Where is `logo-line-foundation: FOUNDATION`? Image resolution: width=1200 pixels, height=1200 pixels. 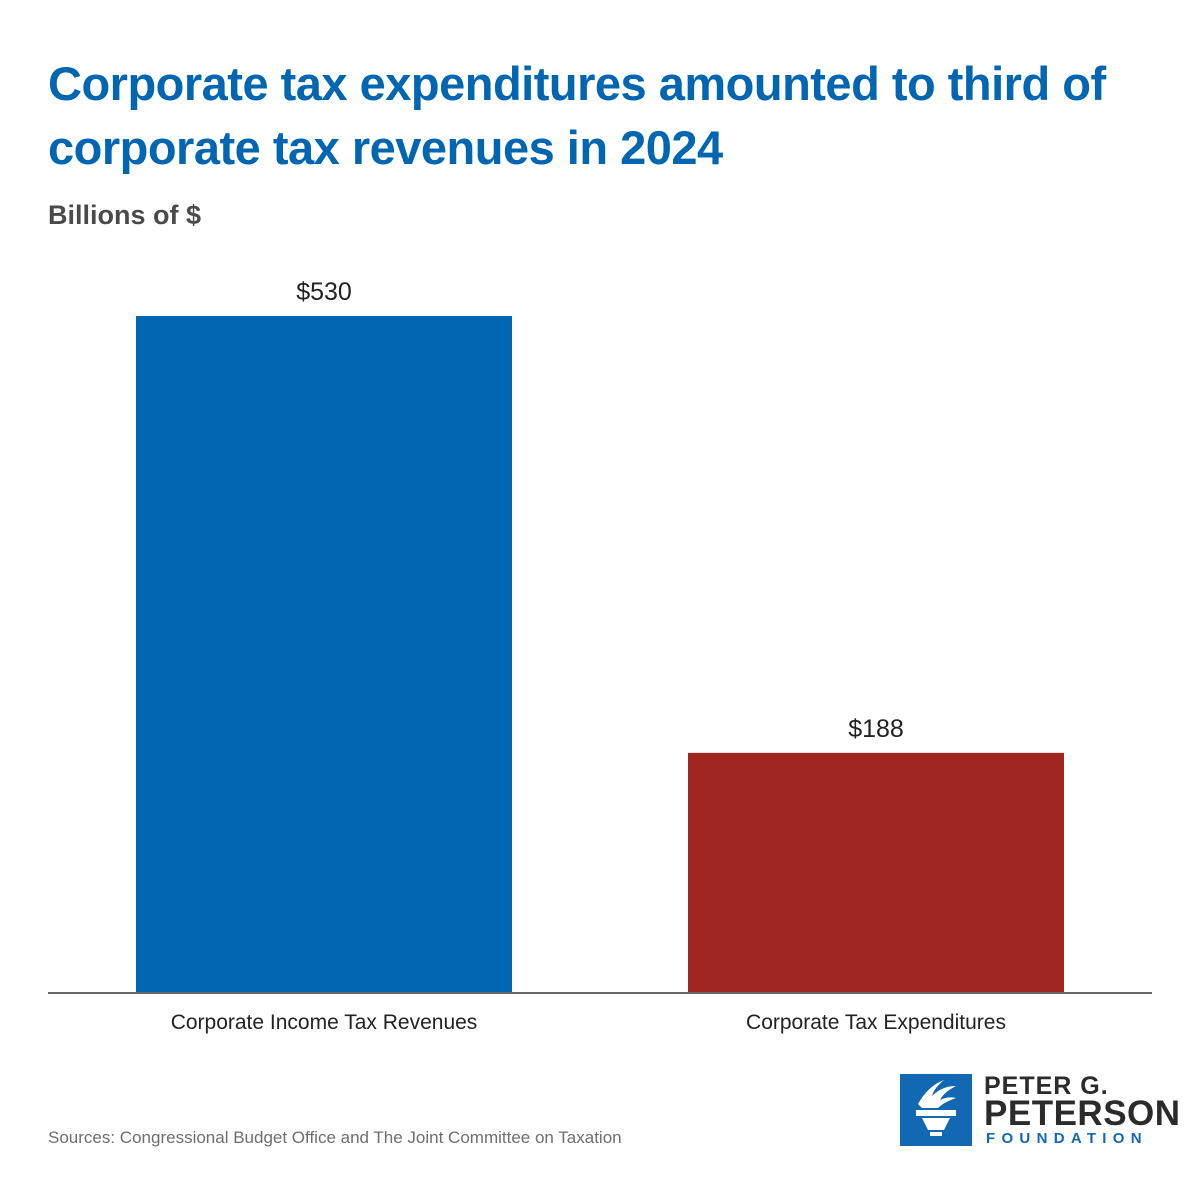 logo-line-foundation: FOUNDATION is located at coordinates (1067, 1138).